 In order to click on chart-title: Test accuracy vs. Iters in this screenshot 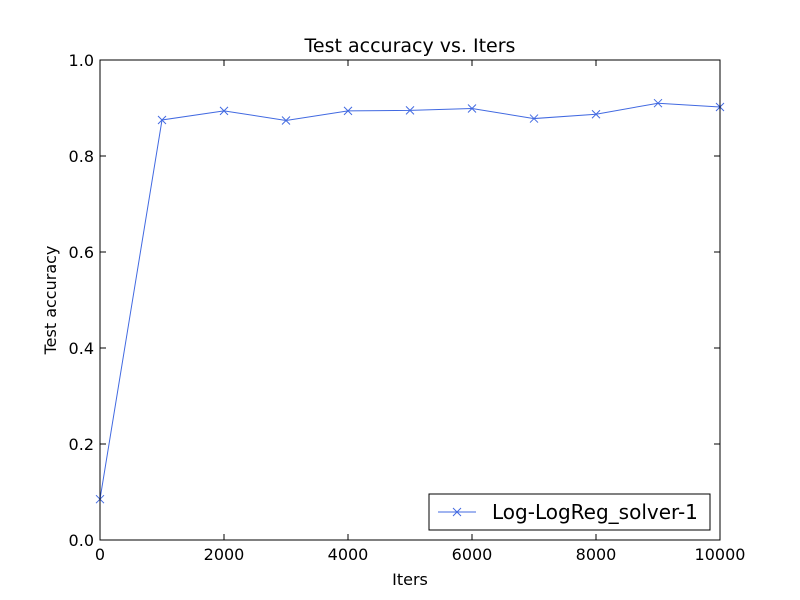, I will do `click(410, 46)`.